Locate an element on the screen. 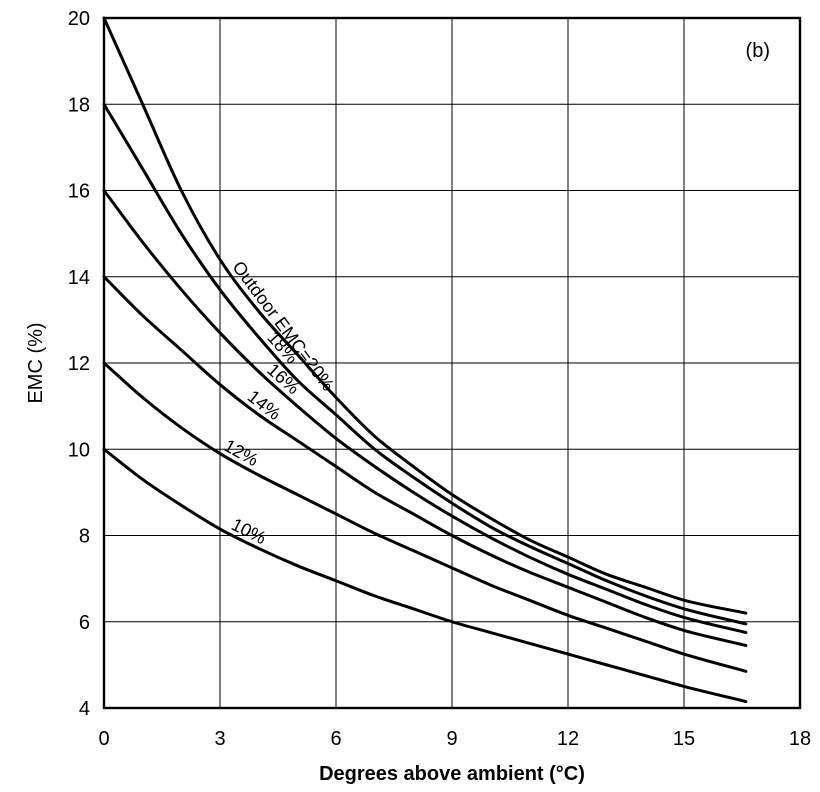 Image resolution: width=820 pixels, height=792 pixels. x-tick-label: 9 is located at coordinates (451, 739).